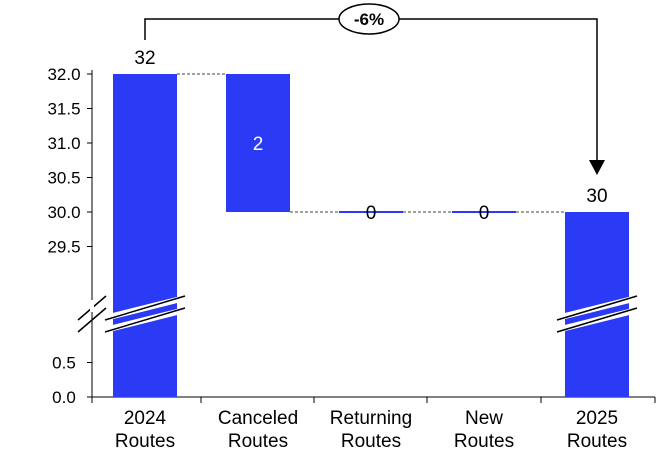 This screenshot has width=661, height=456. Describe the element at coordinates (63, 212) in the screenshot. I see `y-tick-label: 30.0` at that location.